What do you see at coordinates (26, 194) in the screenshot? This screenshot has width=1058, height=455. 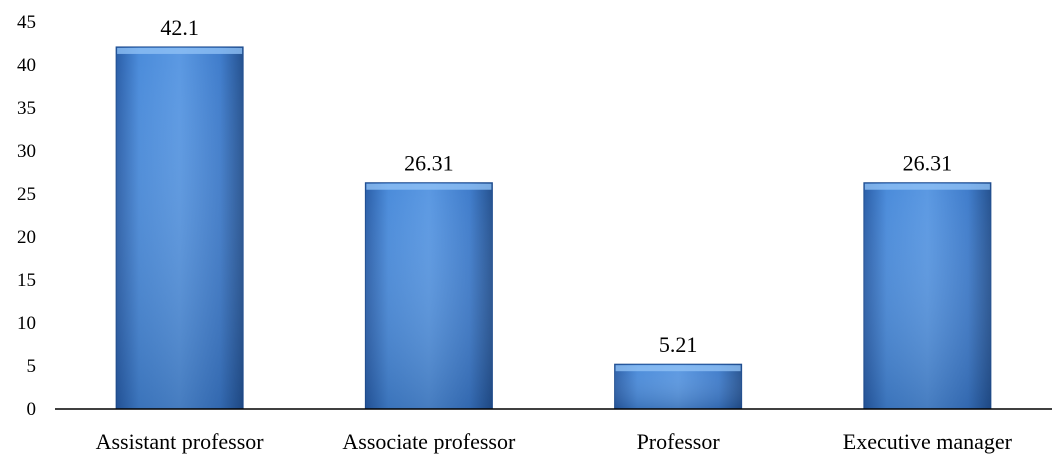 I see `y-tick-label: 25` at bounding box center [26, 194].